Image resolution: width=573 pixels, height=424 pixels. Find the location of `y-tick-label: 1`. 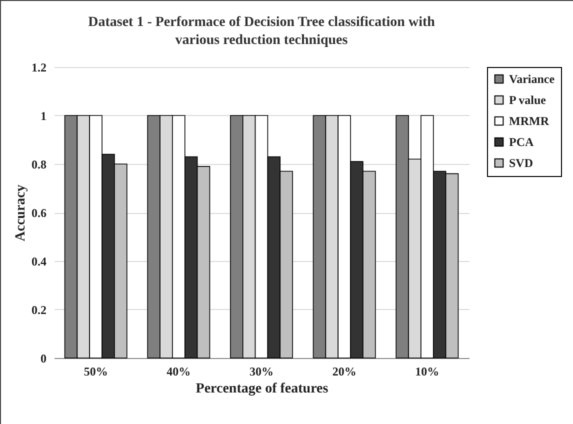

y-tick-label: 1 is located at coordinates (43, 116).